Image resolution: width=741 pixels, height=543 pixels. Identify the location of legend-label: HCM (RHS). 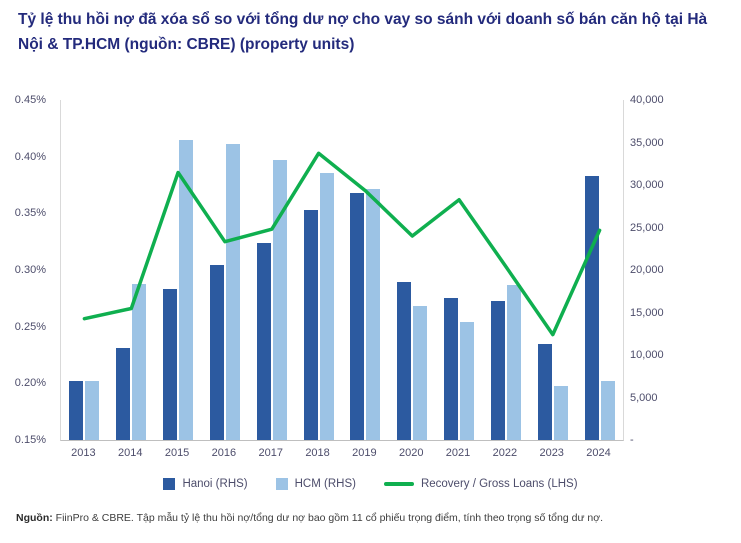
(325, 484).